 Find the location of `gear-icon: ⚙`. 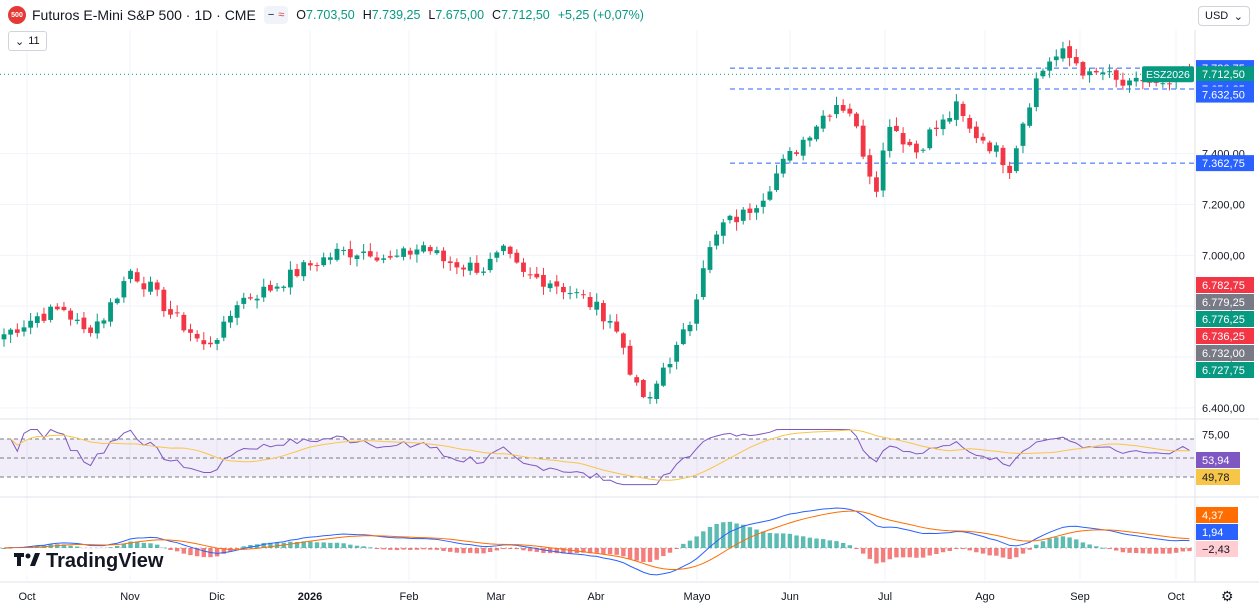

gear-icon: ⚙ is located at coordinates (1227, 596).